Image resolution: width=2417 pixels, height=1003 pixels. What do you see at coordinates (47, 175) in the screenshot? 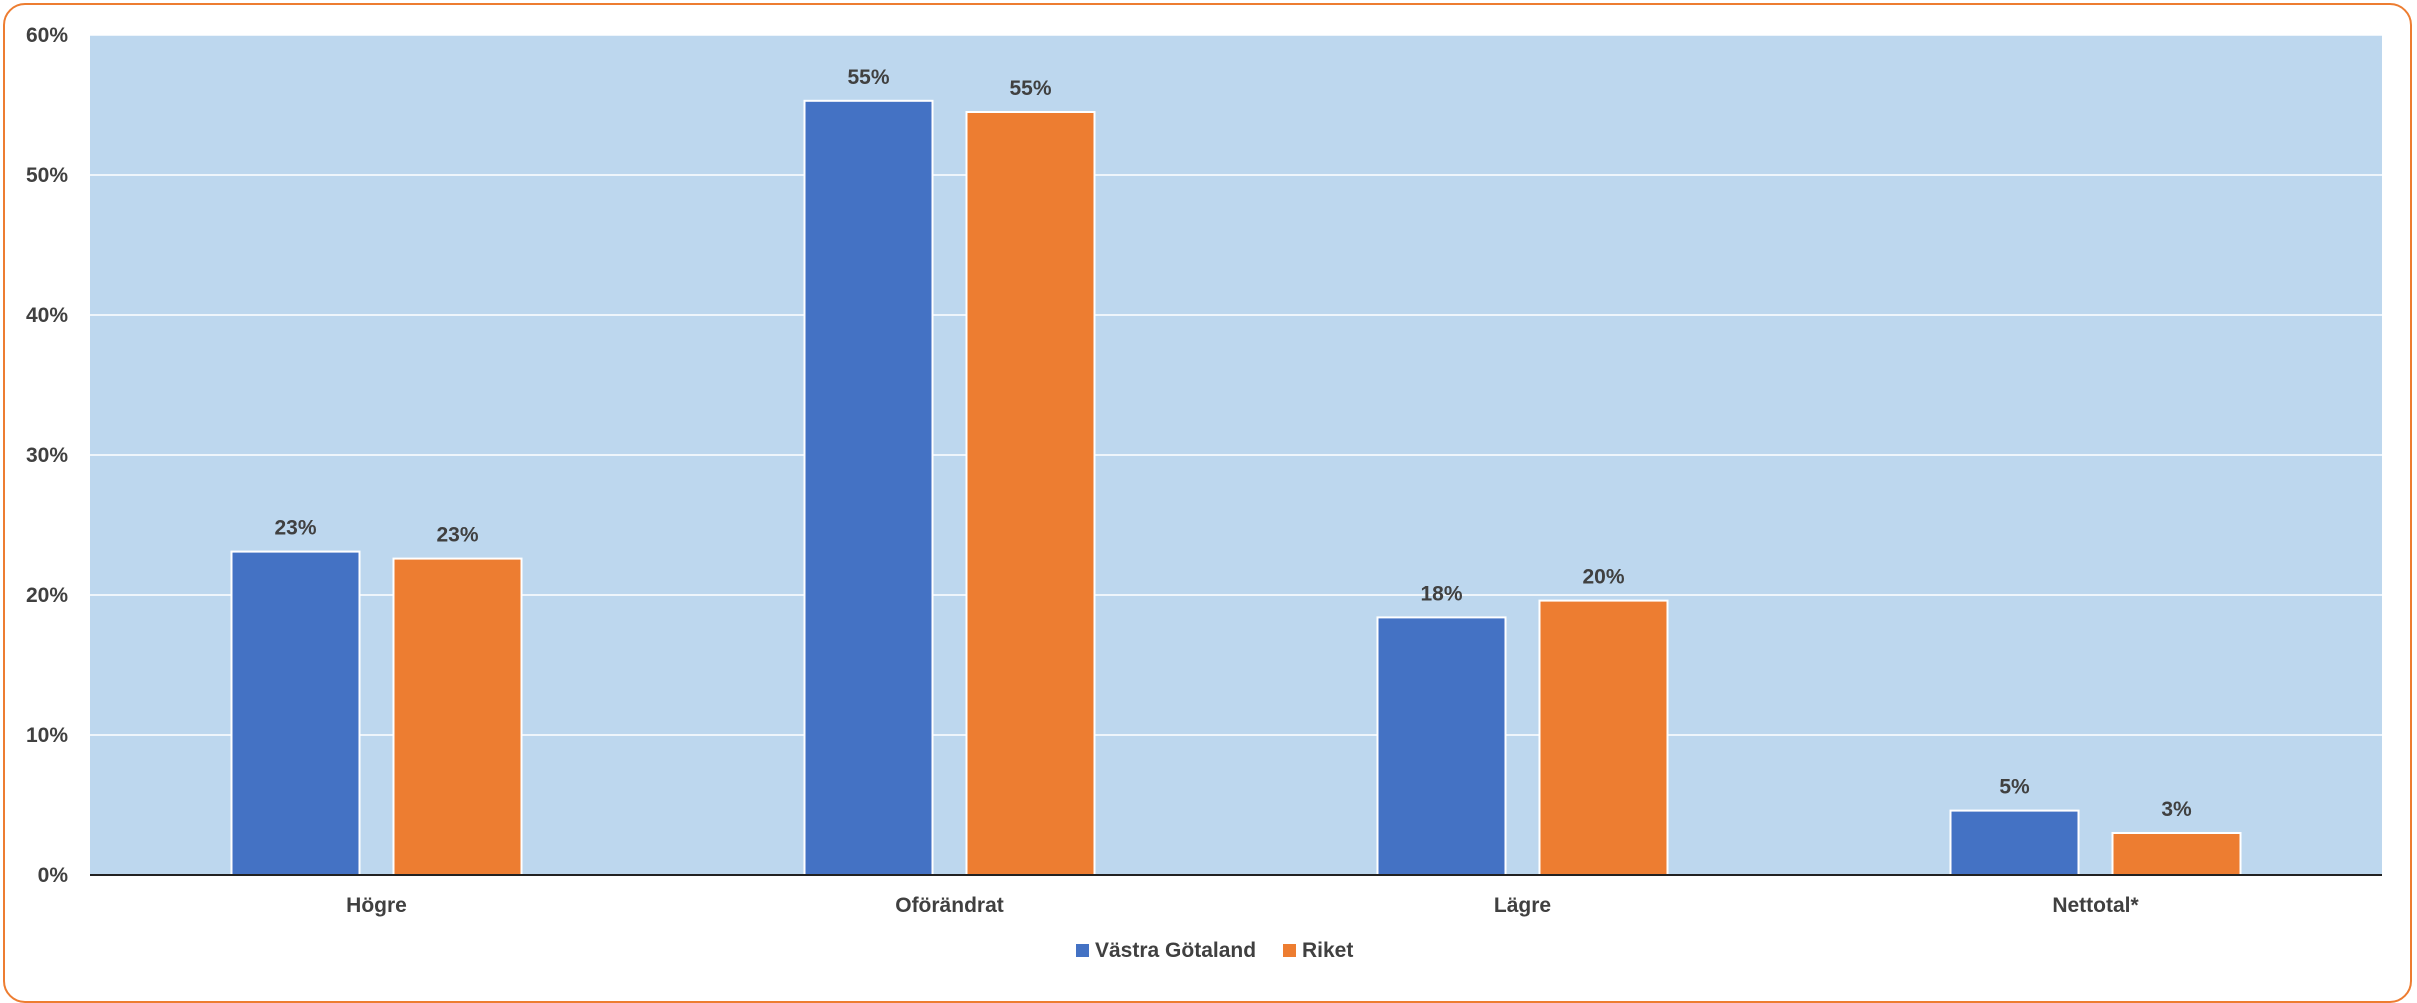
I see `y-tick-label: 50%` at bounding box center [47, 175].